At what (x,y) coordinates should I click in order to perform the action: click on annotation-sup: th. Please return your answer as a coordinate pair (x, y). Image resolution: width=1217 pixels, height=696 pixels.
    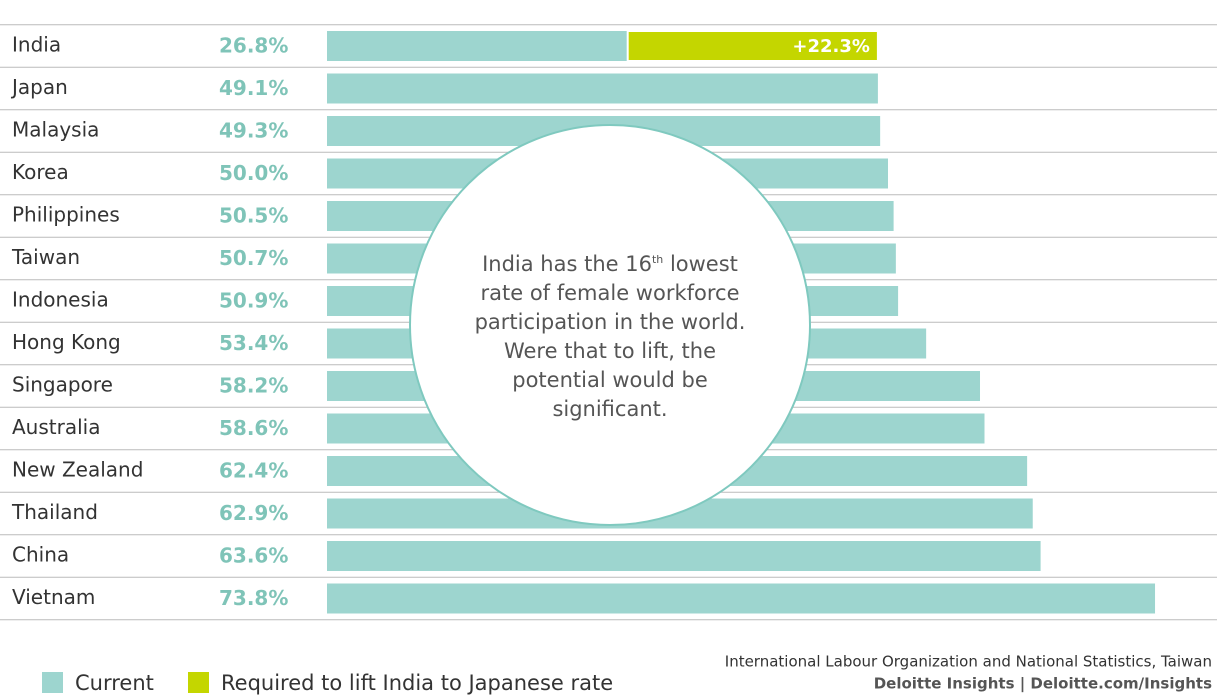
    Looking at the image, I should click on (657, 259).